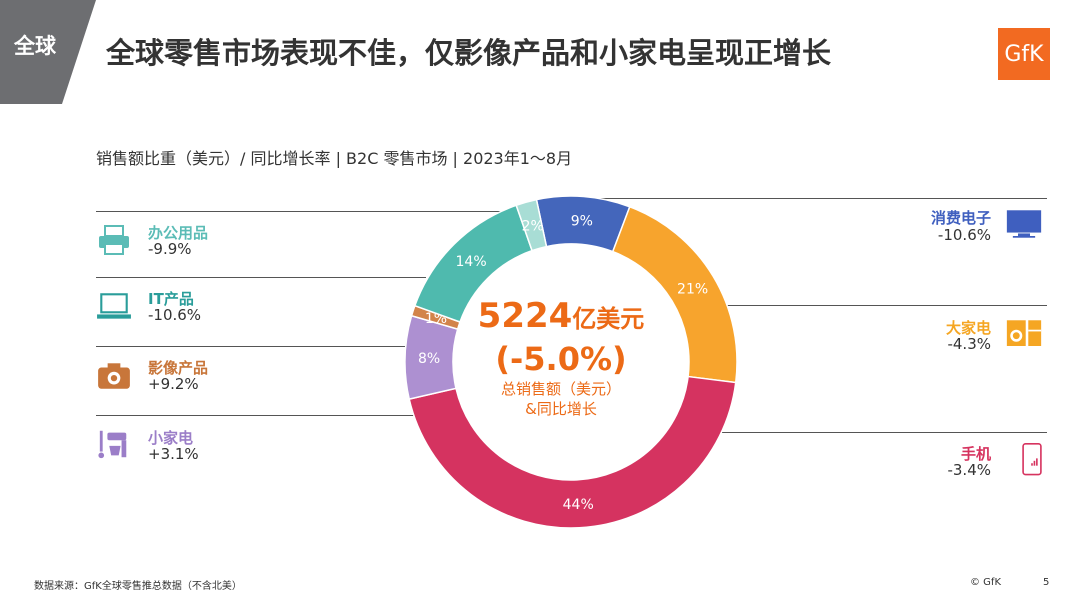  Describe the element at coordinates (138, 586) in the screenshot. I see `data-source: 数据来源：GfK全球零售推总数据（不含北美）` at that location.